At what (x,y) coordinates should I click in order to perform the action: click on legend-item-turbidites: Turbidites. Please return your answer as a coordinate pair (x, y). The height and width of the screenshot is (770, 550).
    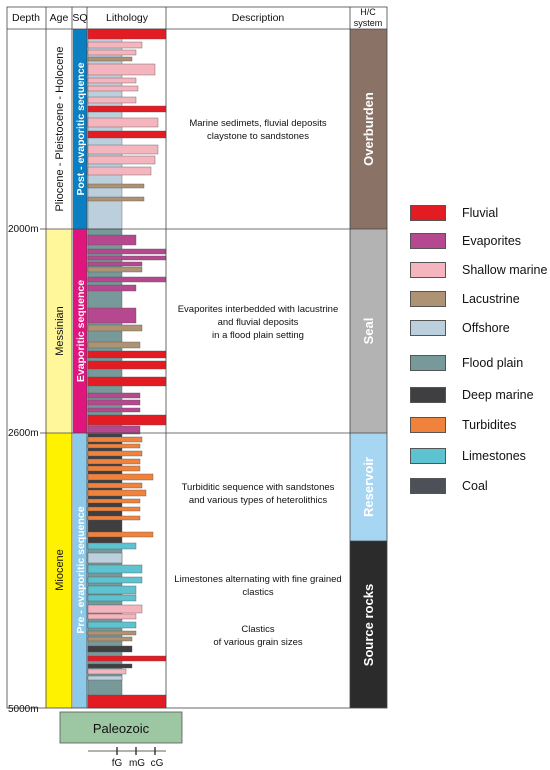
    Looking at the image, I should click on (480, 426).